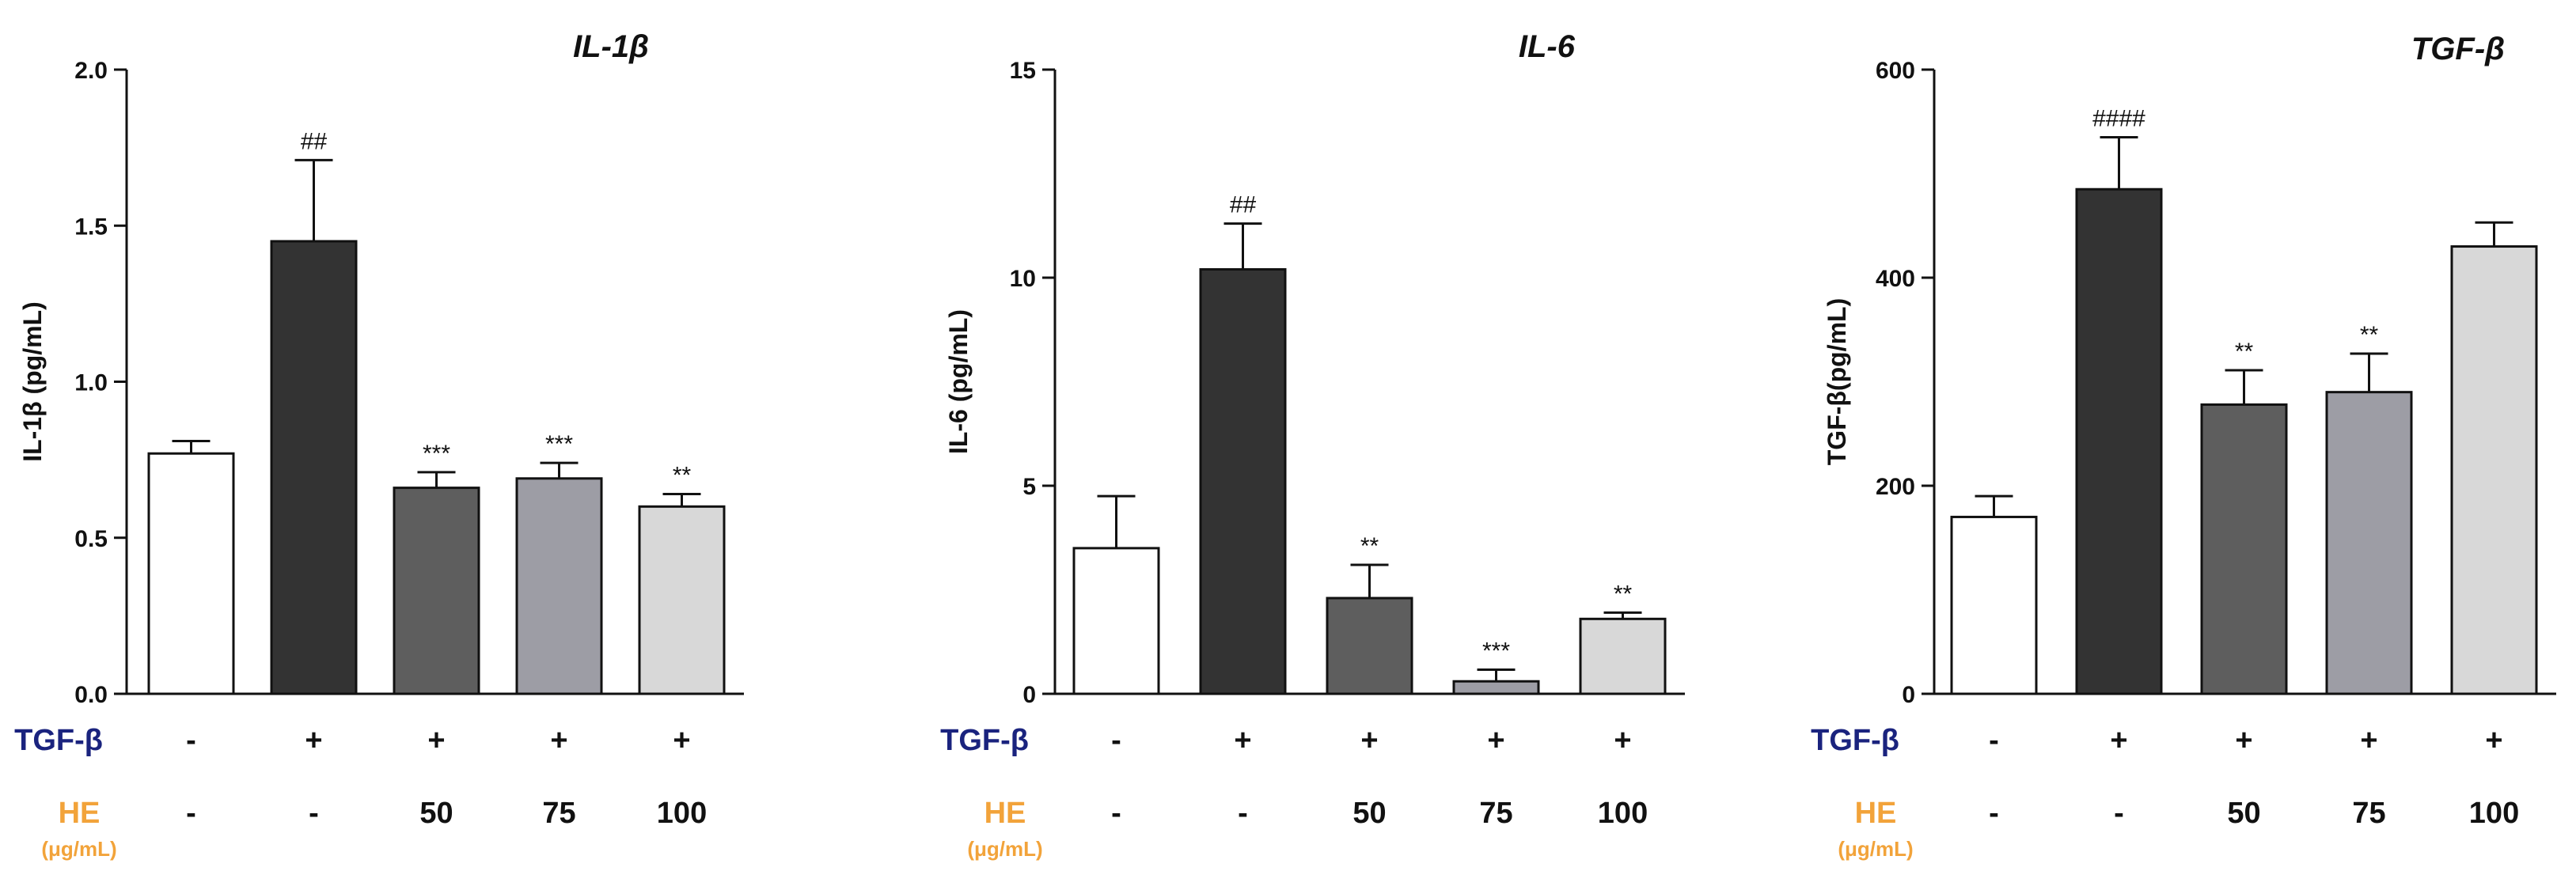  I want to click on y-axis-label: TGF-β(pg/mL), so click(1837, 381).